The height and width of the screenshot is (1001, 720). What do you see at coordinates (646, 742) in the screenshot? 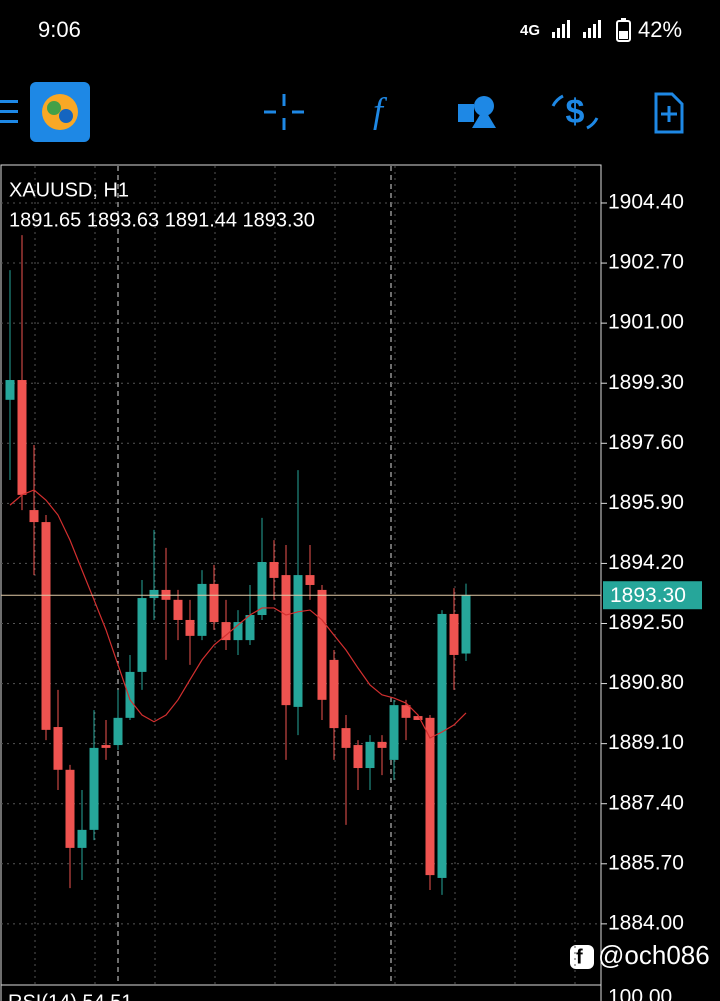
I see `y-tick-label: 1889.10` at bounding box center [646, 742].